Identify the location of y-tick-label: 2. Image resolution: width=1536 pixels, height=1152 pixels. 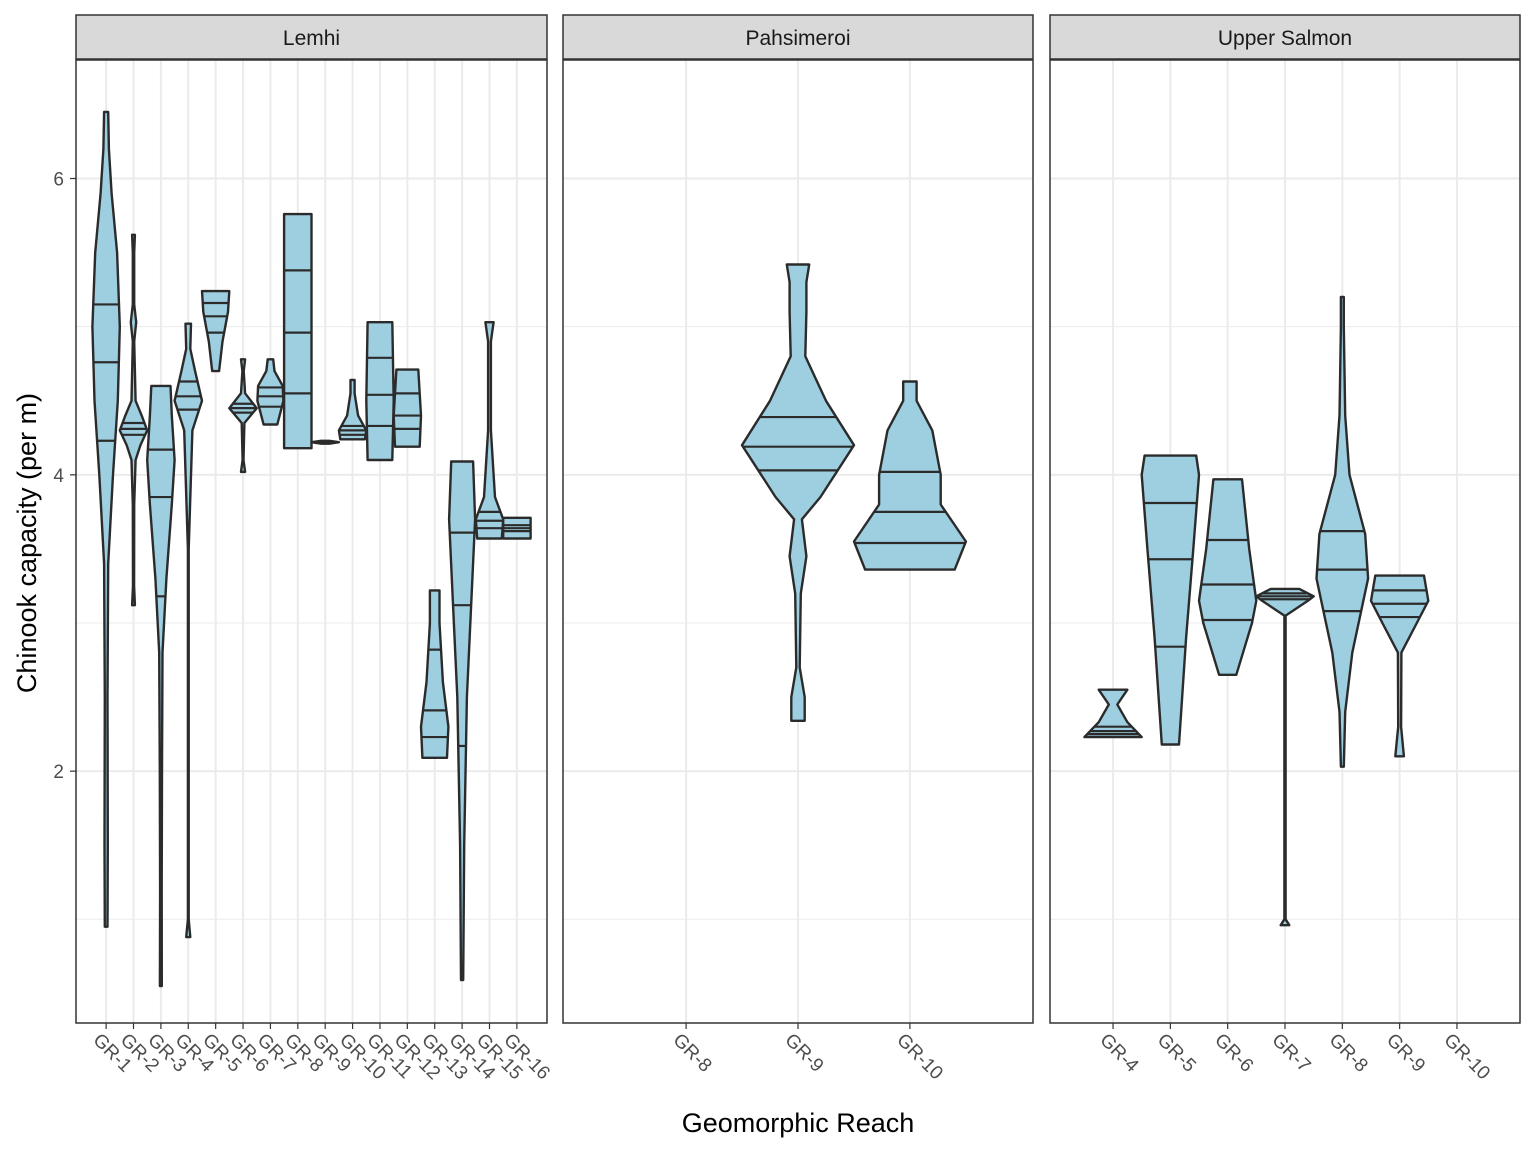
(58, 772).